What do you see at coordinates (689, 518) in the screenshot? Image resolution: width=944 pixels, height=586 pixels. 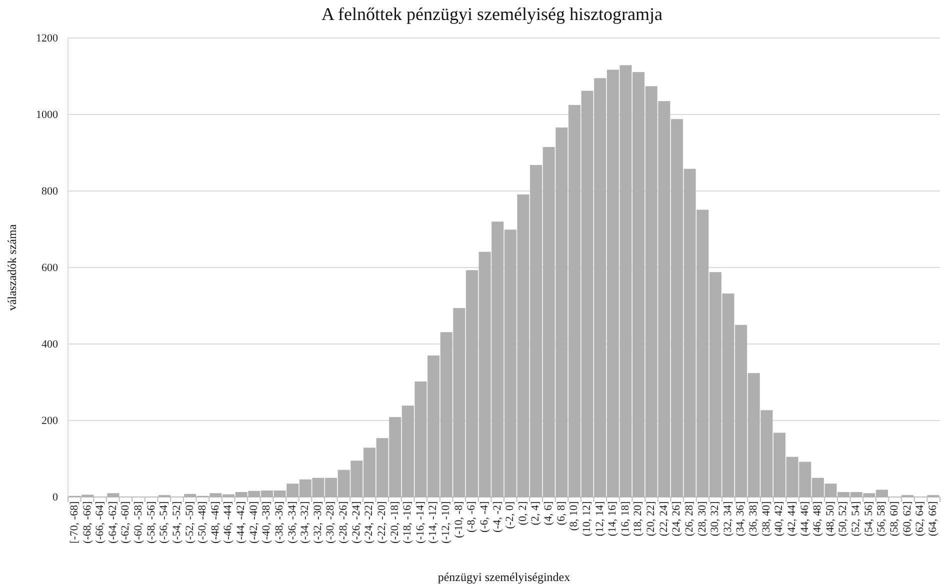 I see `x-tick-label: (26, 28]` at bounding box center [689, 518].